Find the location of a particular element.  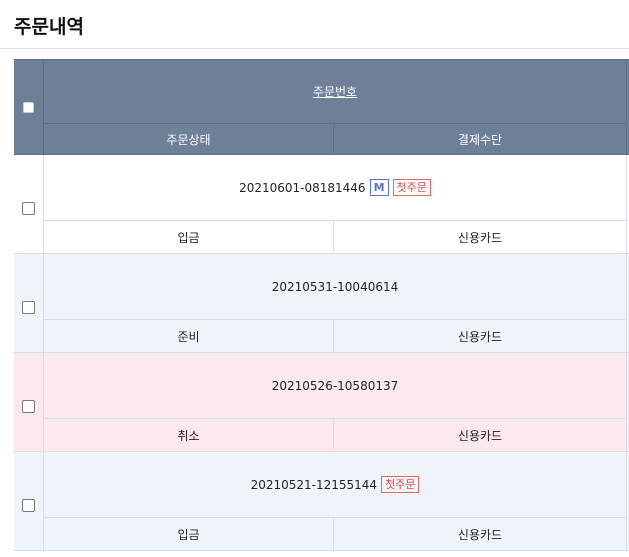

order-status: 준비 is located at coordinates (189, 336).